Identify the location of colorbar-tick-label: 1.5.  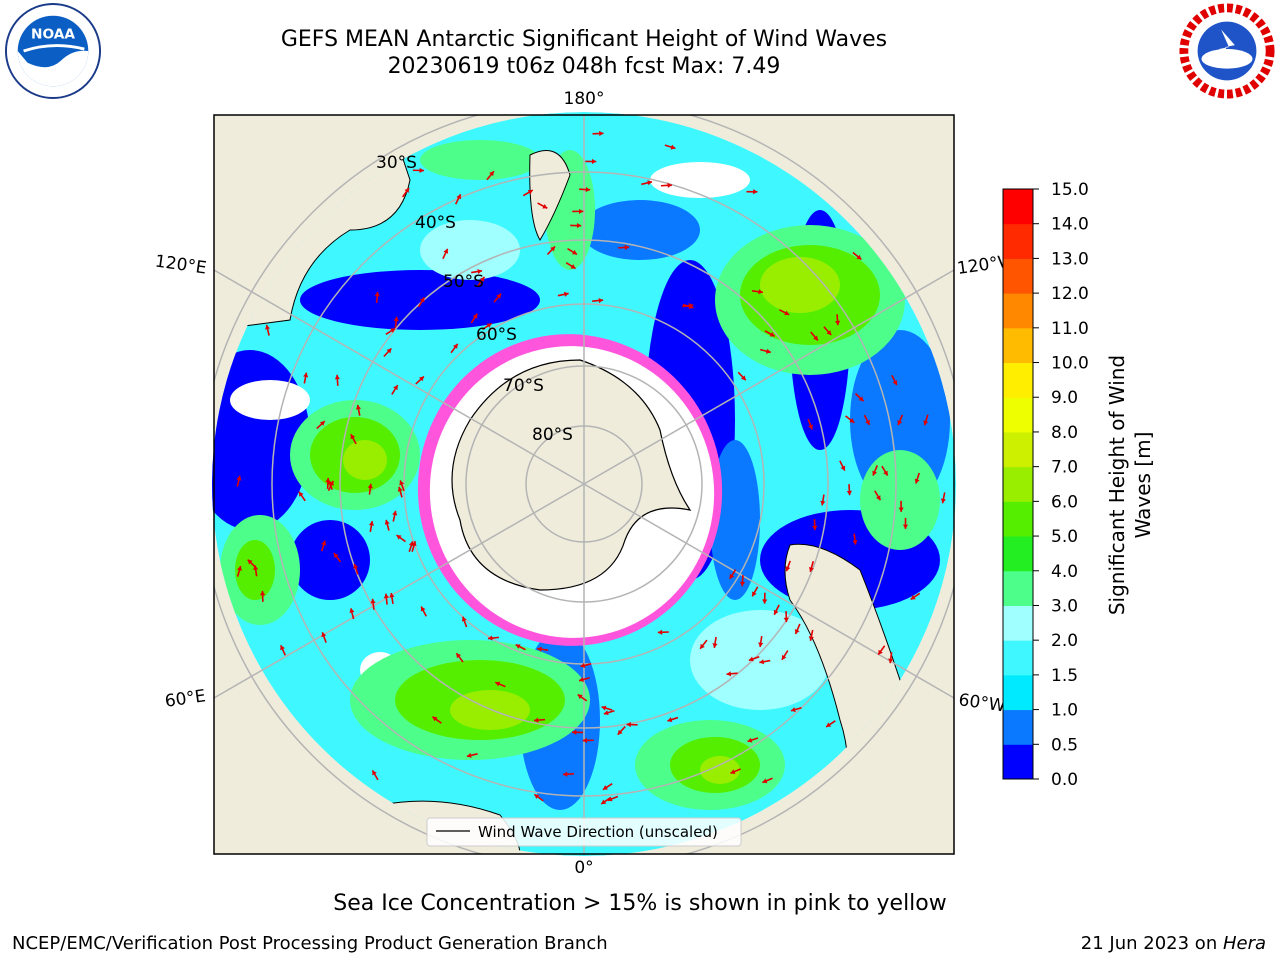
(1064, 676).